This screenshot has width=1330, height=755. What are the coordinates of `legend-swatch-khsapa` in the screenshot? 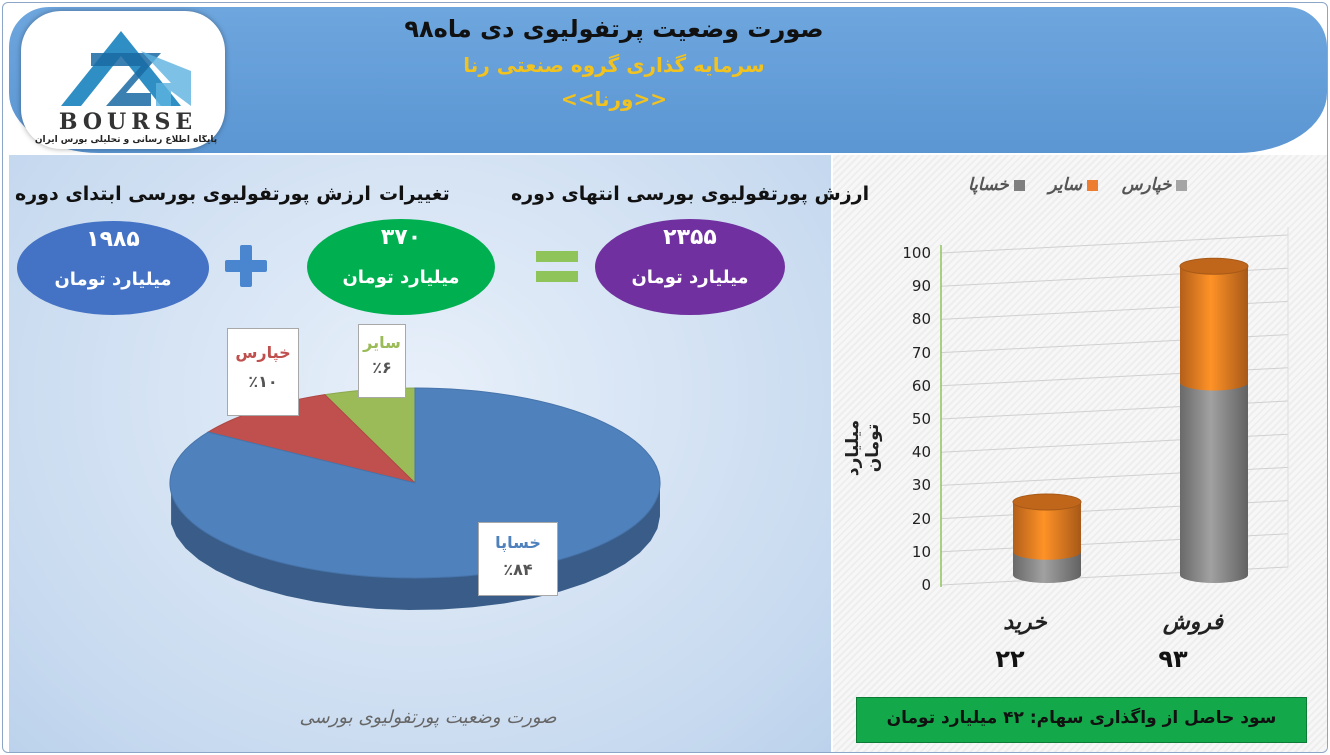 It's located at (1019, 185).